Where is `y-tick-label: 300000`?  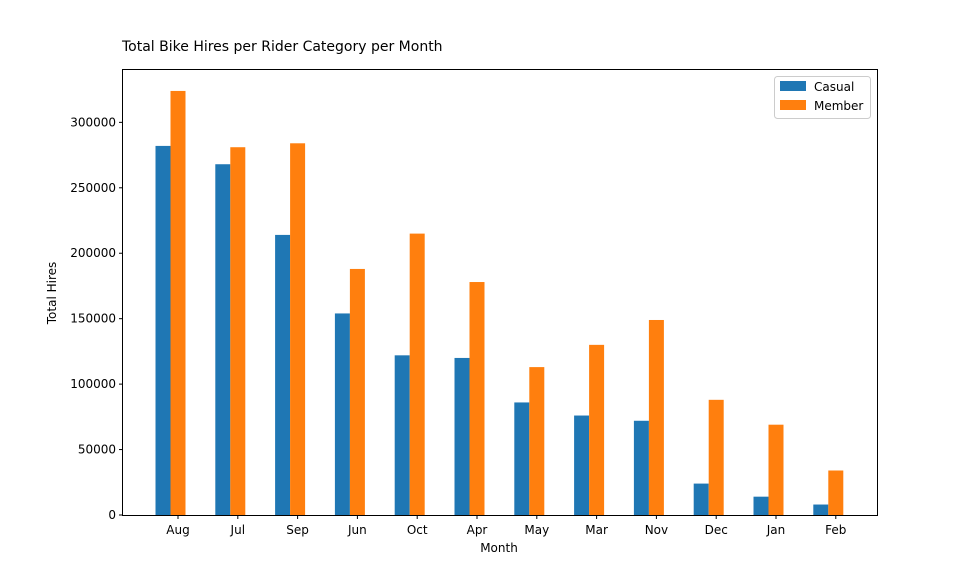
y-tick-label: 300000 is located at coordinates (93, 122).